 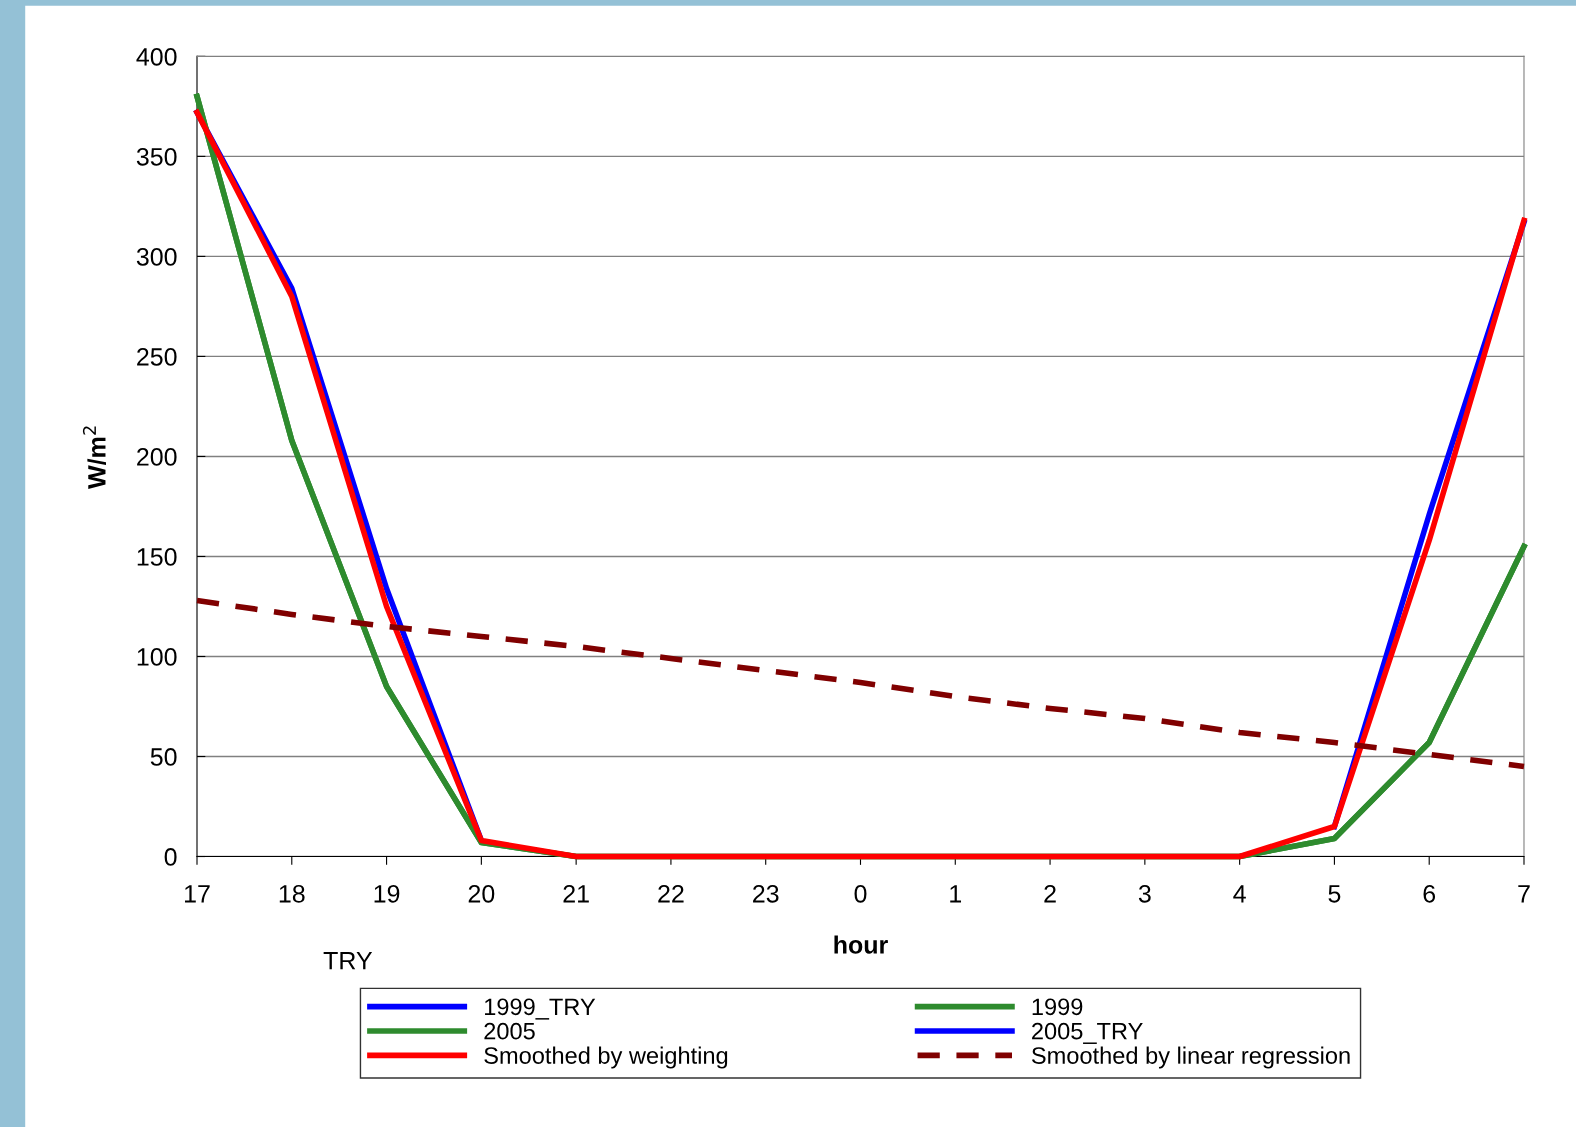 I want to click on x-axis-title: hour, so click(x=861, y=944).